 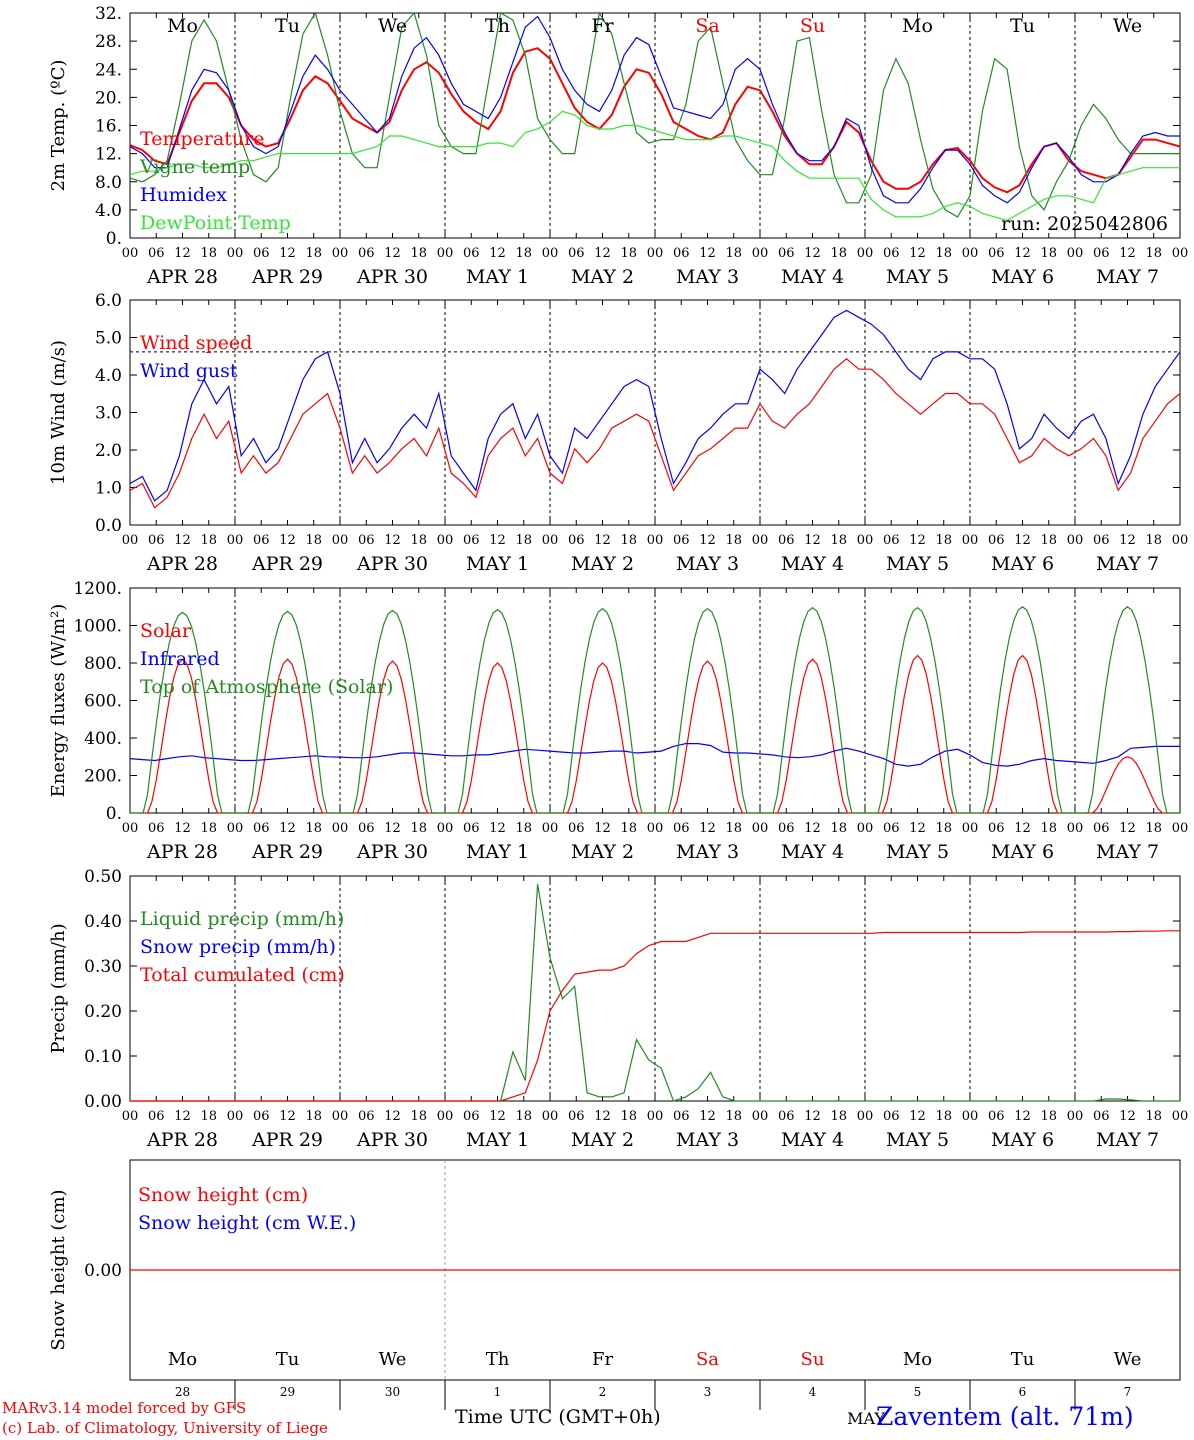 I want to click on legend-entry: Humidex, so click(x=183, y=195).